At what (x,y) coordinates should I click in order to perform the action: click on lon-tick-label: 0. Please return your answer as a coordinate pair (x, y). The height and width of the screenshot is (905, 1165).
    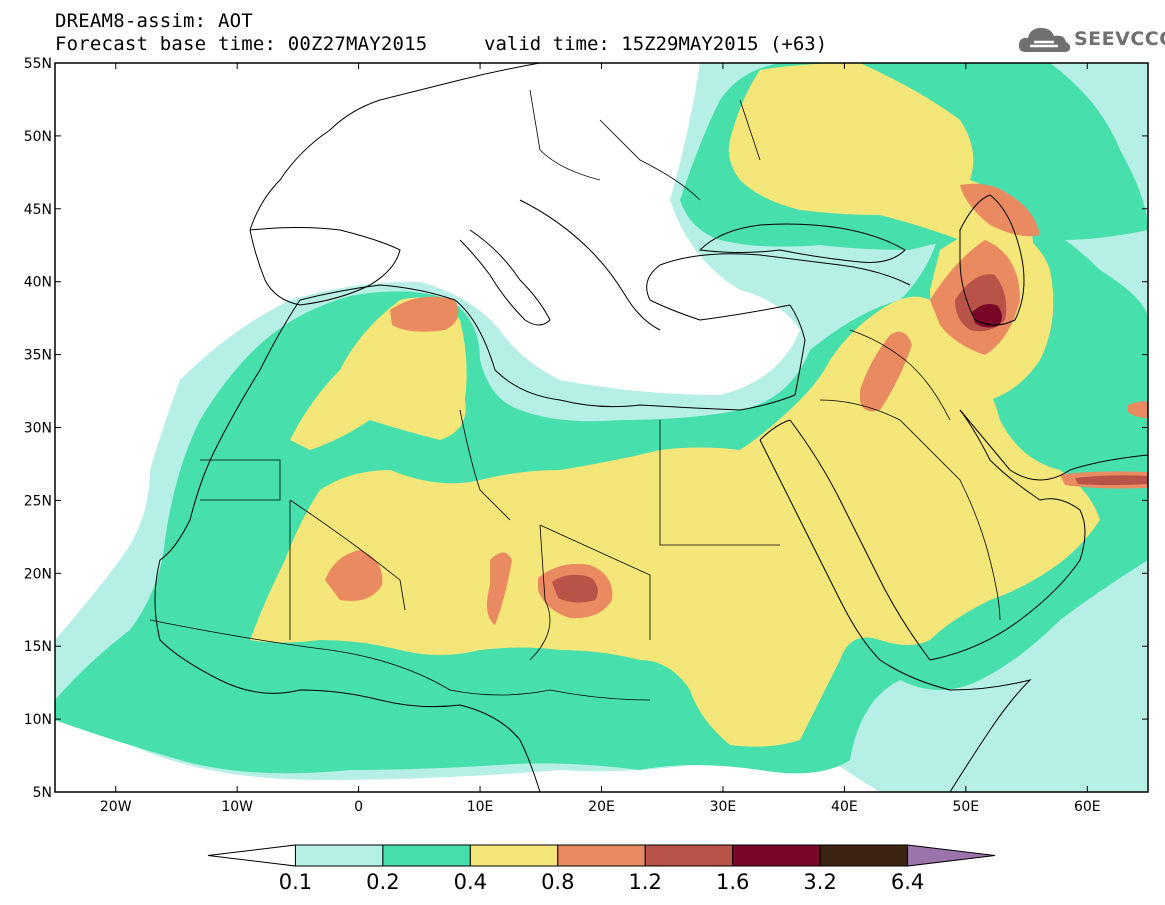
    Looking at the image, I should click on (358, 807).